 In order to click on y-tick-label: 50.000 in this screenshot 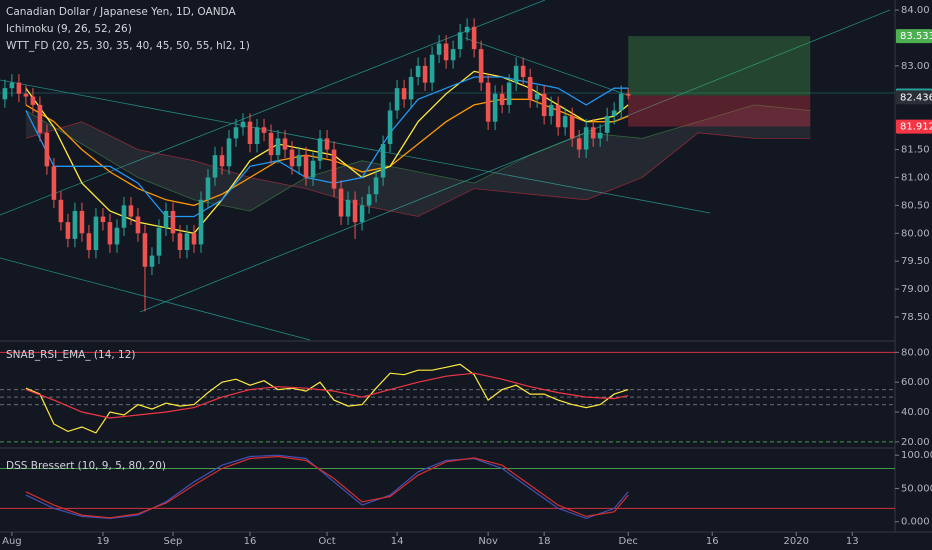, I will do `click(916, 488)`.